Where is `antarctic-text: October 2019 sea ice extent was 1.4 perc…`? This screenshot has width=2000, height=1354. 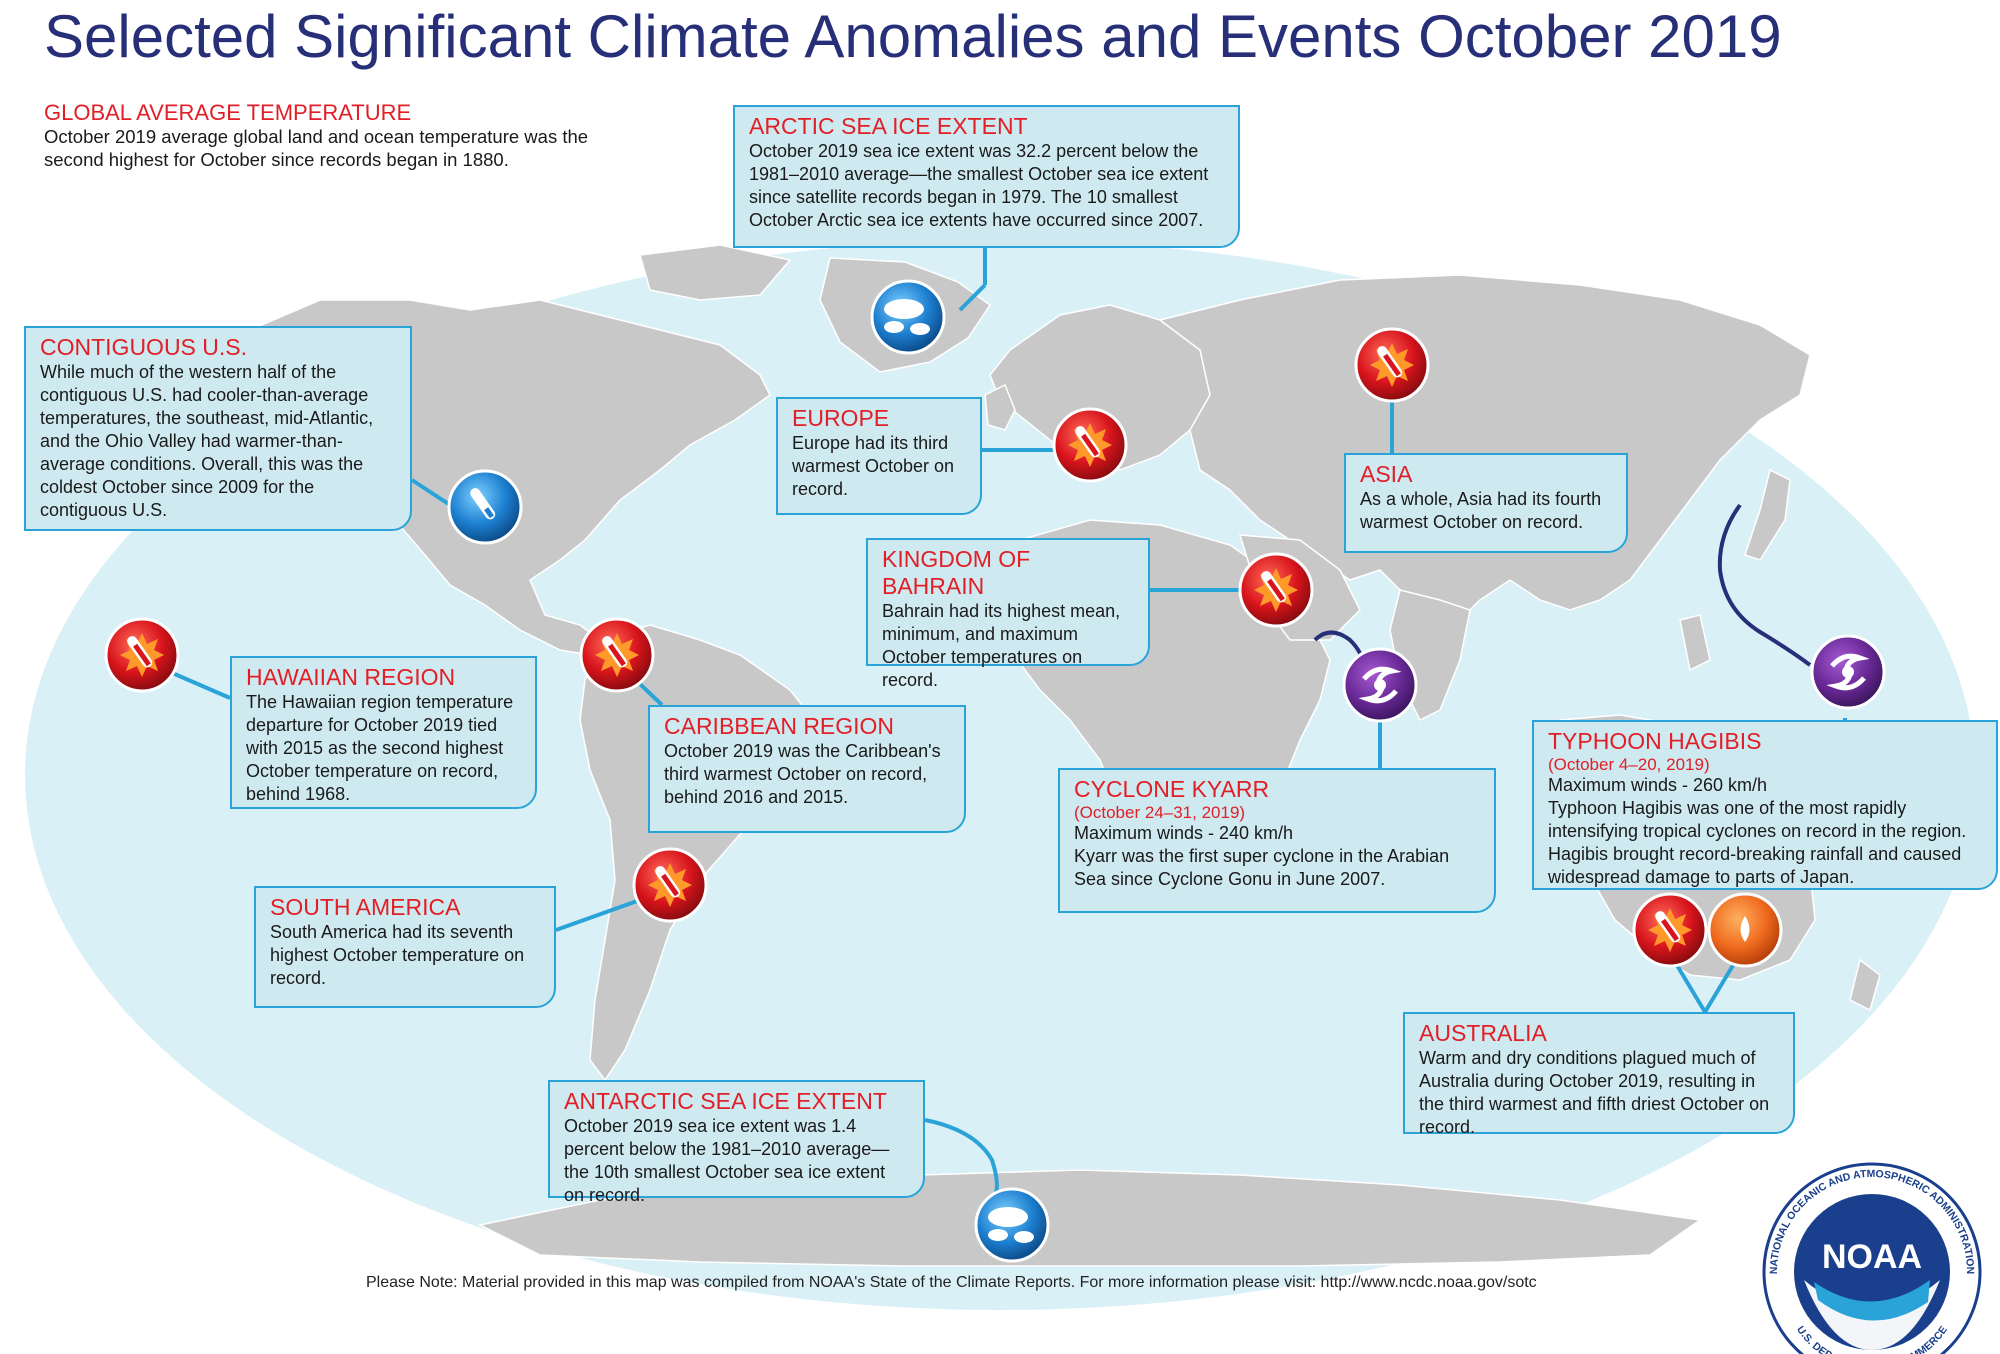 antarctic-text: October 2019 sea ice extent was 1.4 perc… is located at coordinates (727, 1160).